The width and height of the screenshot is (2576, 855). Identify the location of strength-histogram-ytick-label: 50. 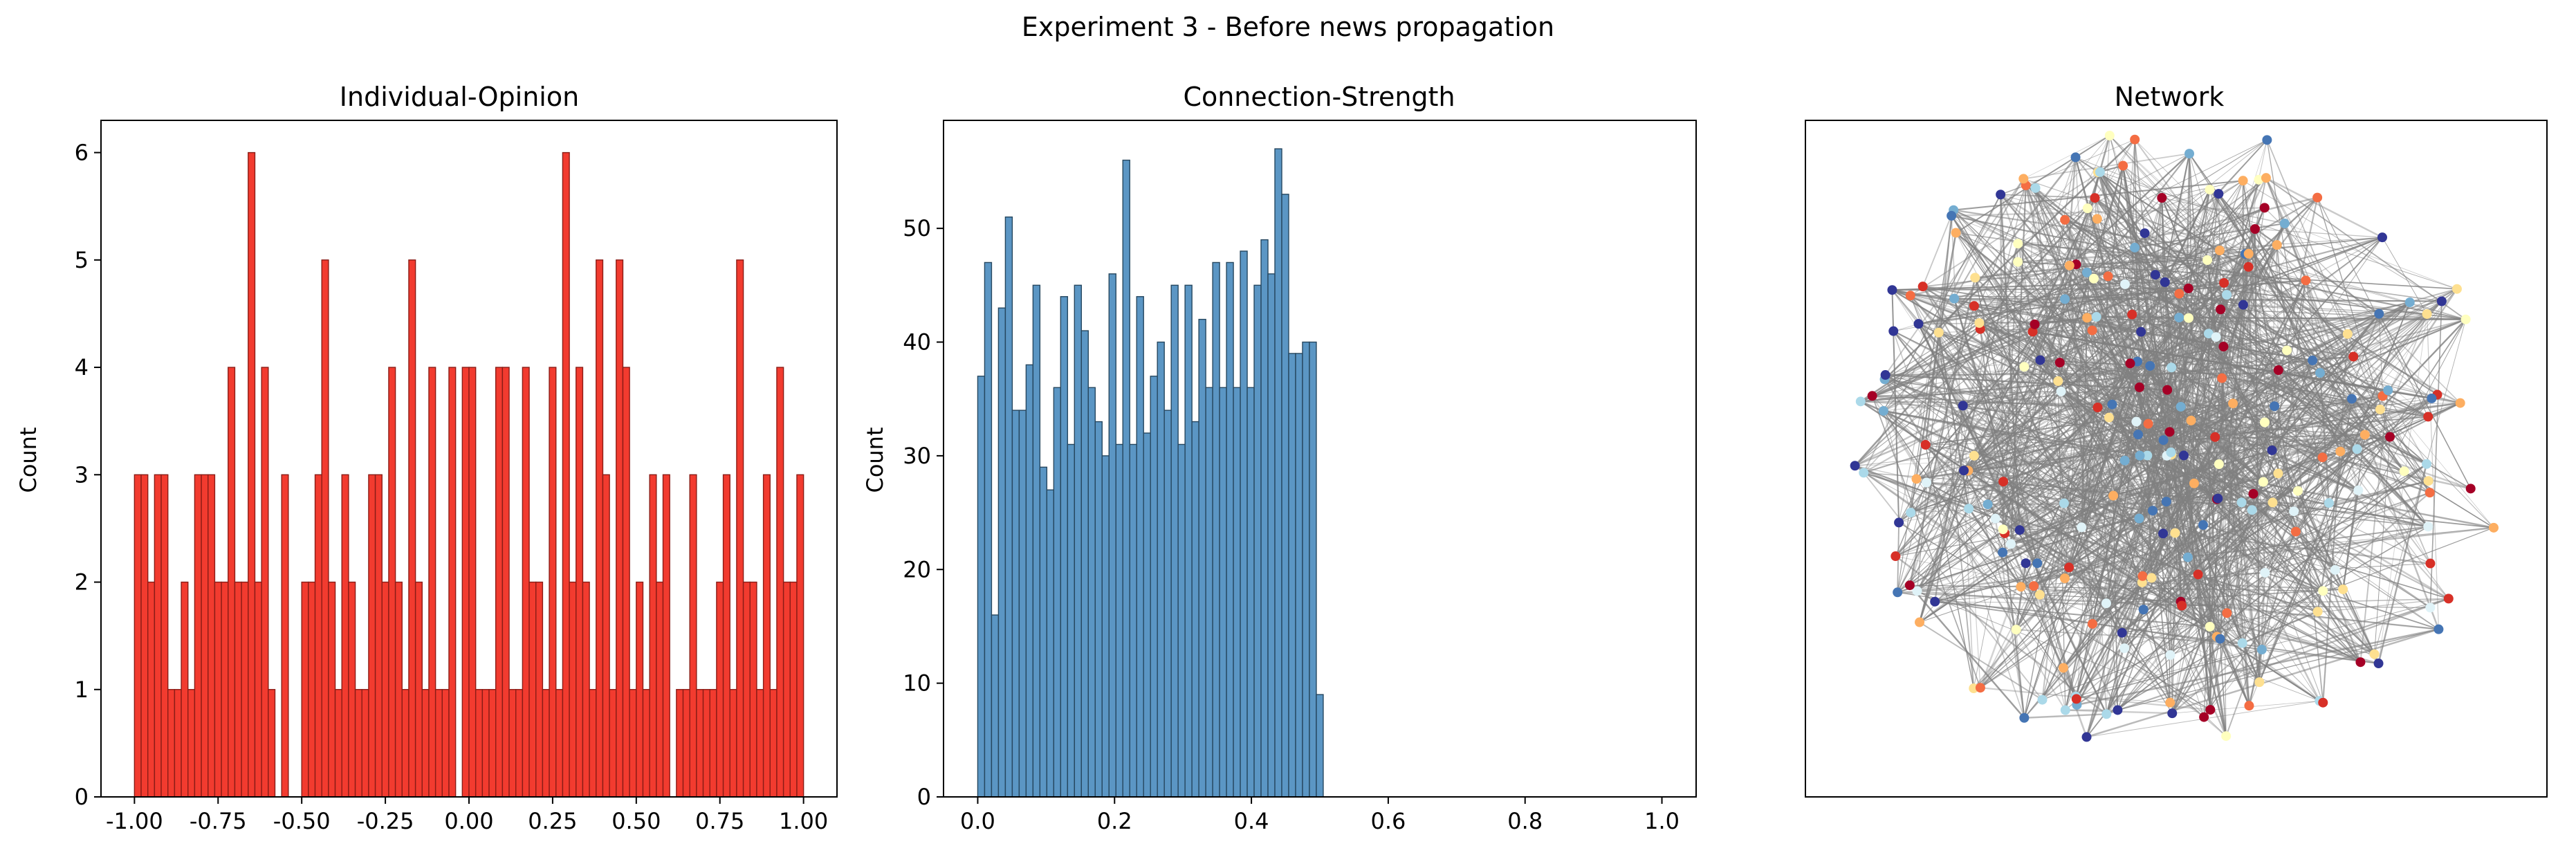
(917, 228).